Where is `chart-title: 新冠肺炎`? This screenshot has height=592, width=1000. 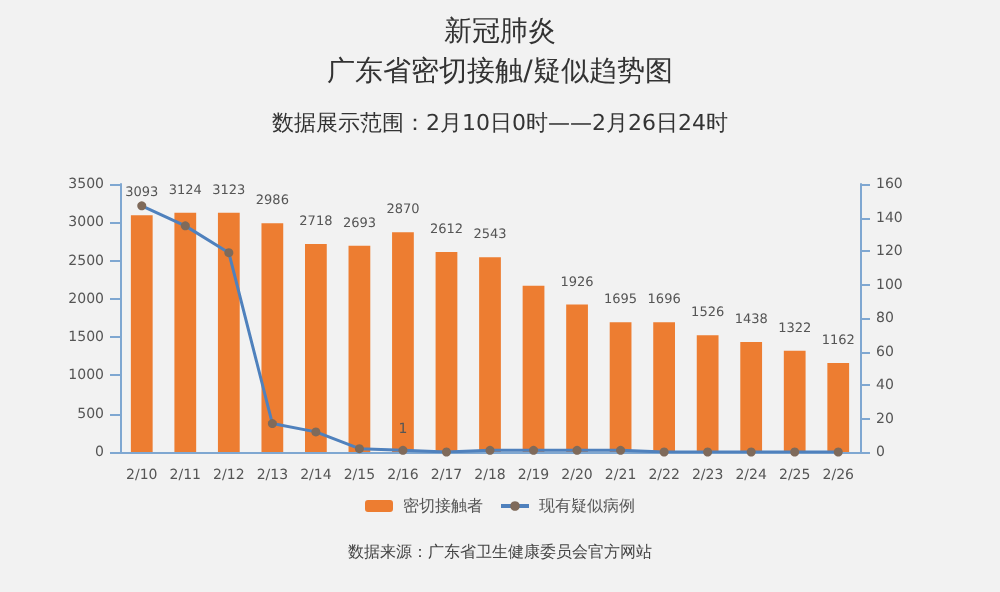 chart-title: 新冠肺炎 is located at coordinates (500, 32).